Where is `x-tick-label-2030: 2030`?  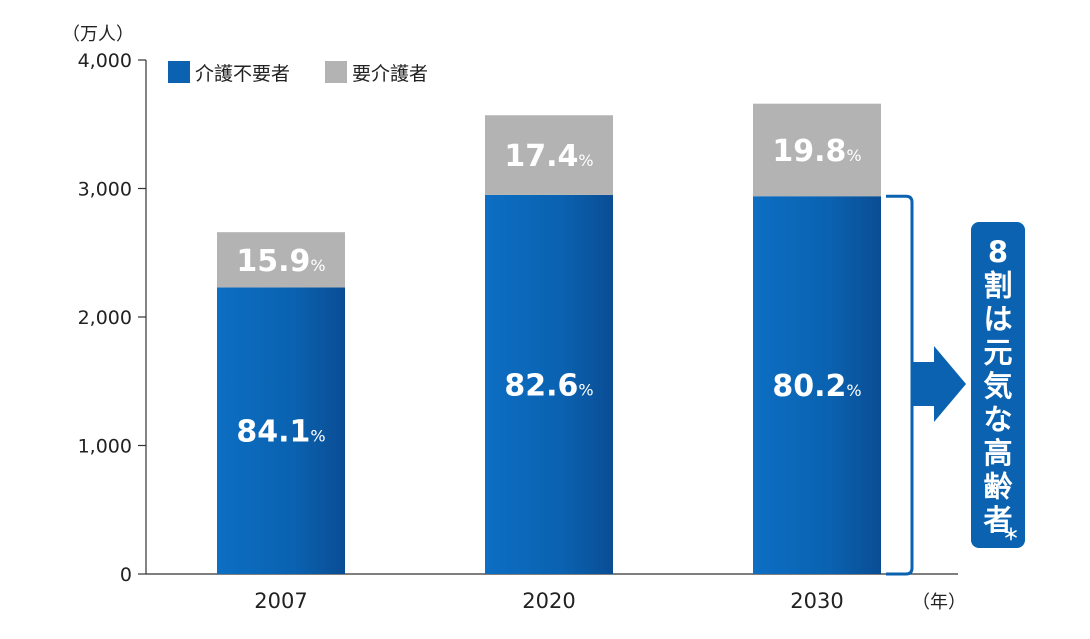 x-tick-label-2030: 2030 is located at coordinates (816, 601).